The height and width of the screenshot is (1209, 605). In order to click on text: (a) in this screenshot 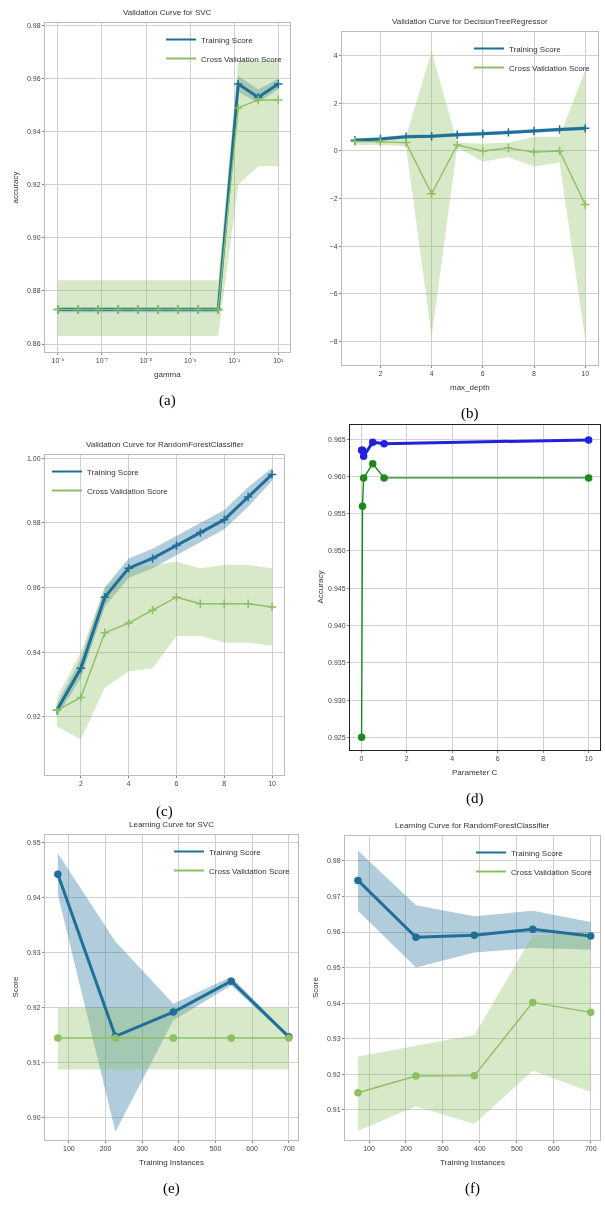, I will do `click(167, 400)`.